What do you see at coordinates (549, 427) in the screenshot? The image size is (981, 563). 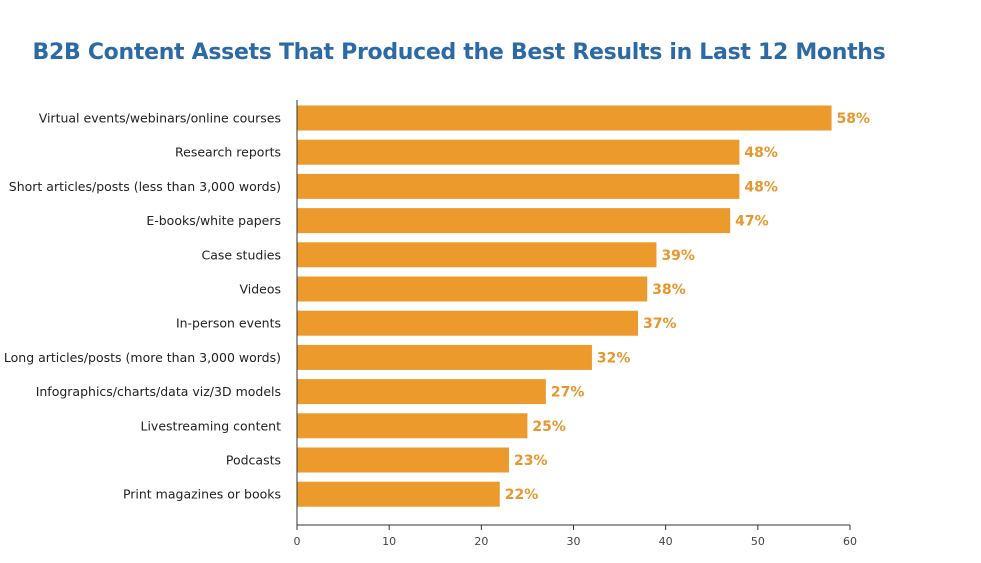 I see `value-label: 25%` at bounding box center [549, 427].